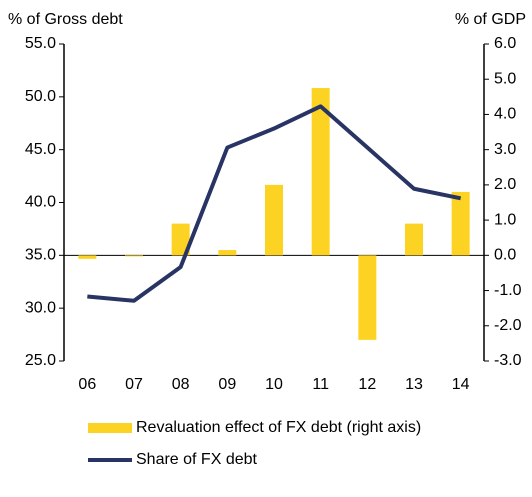  What do you see at coordinates (40, 149) in the screenshot?
I see `y-tick-label: 45.0` at bounding box center [40, 149].